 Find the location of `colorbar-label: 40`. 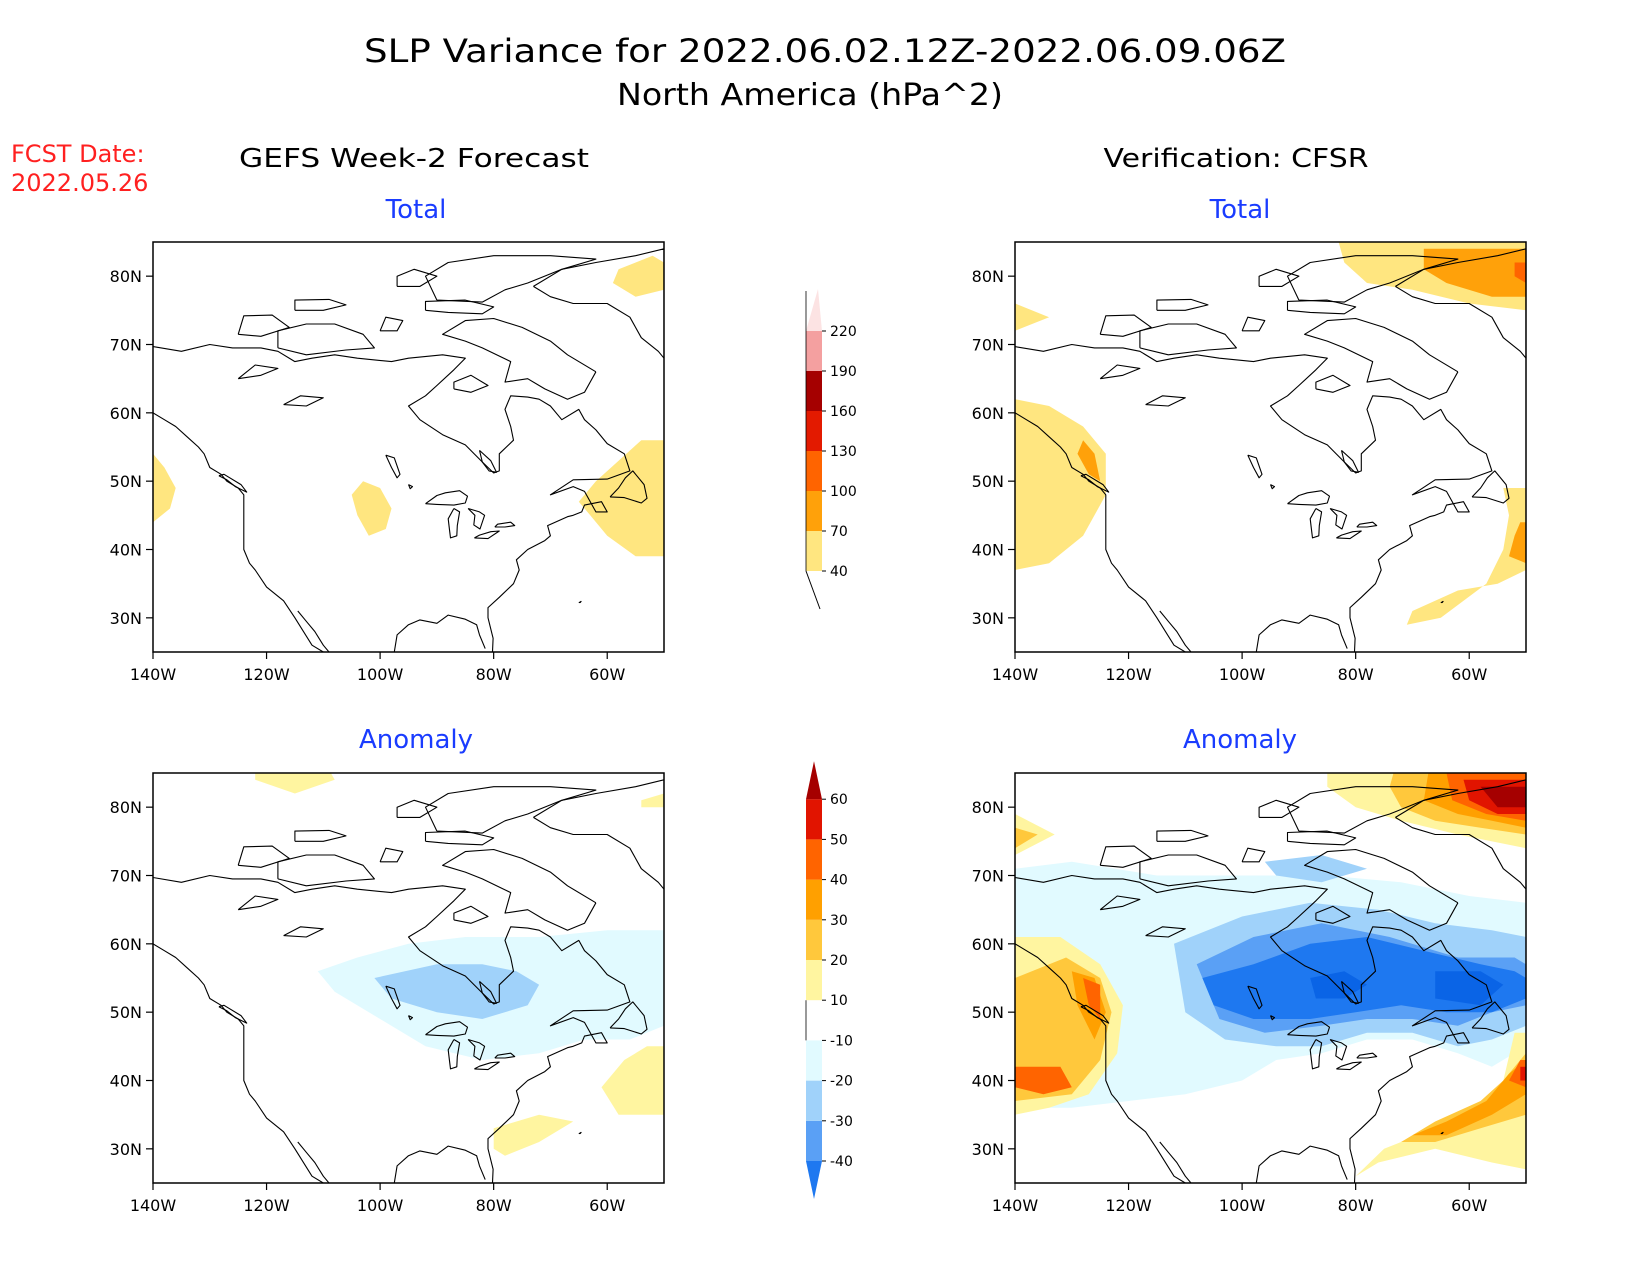

colorbar-label: 40 is located at coordinates (839, 881).